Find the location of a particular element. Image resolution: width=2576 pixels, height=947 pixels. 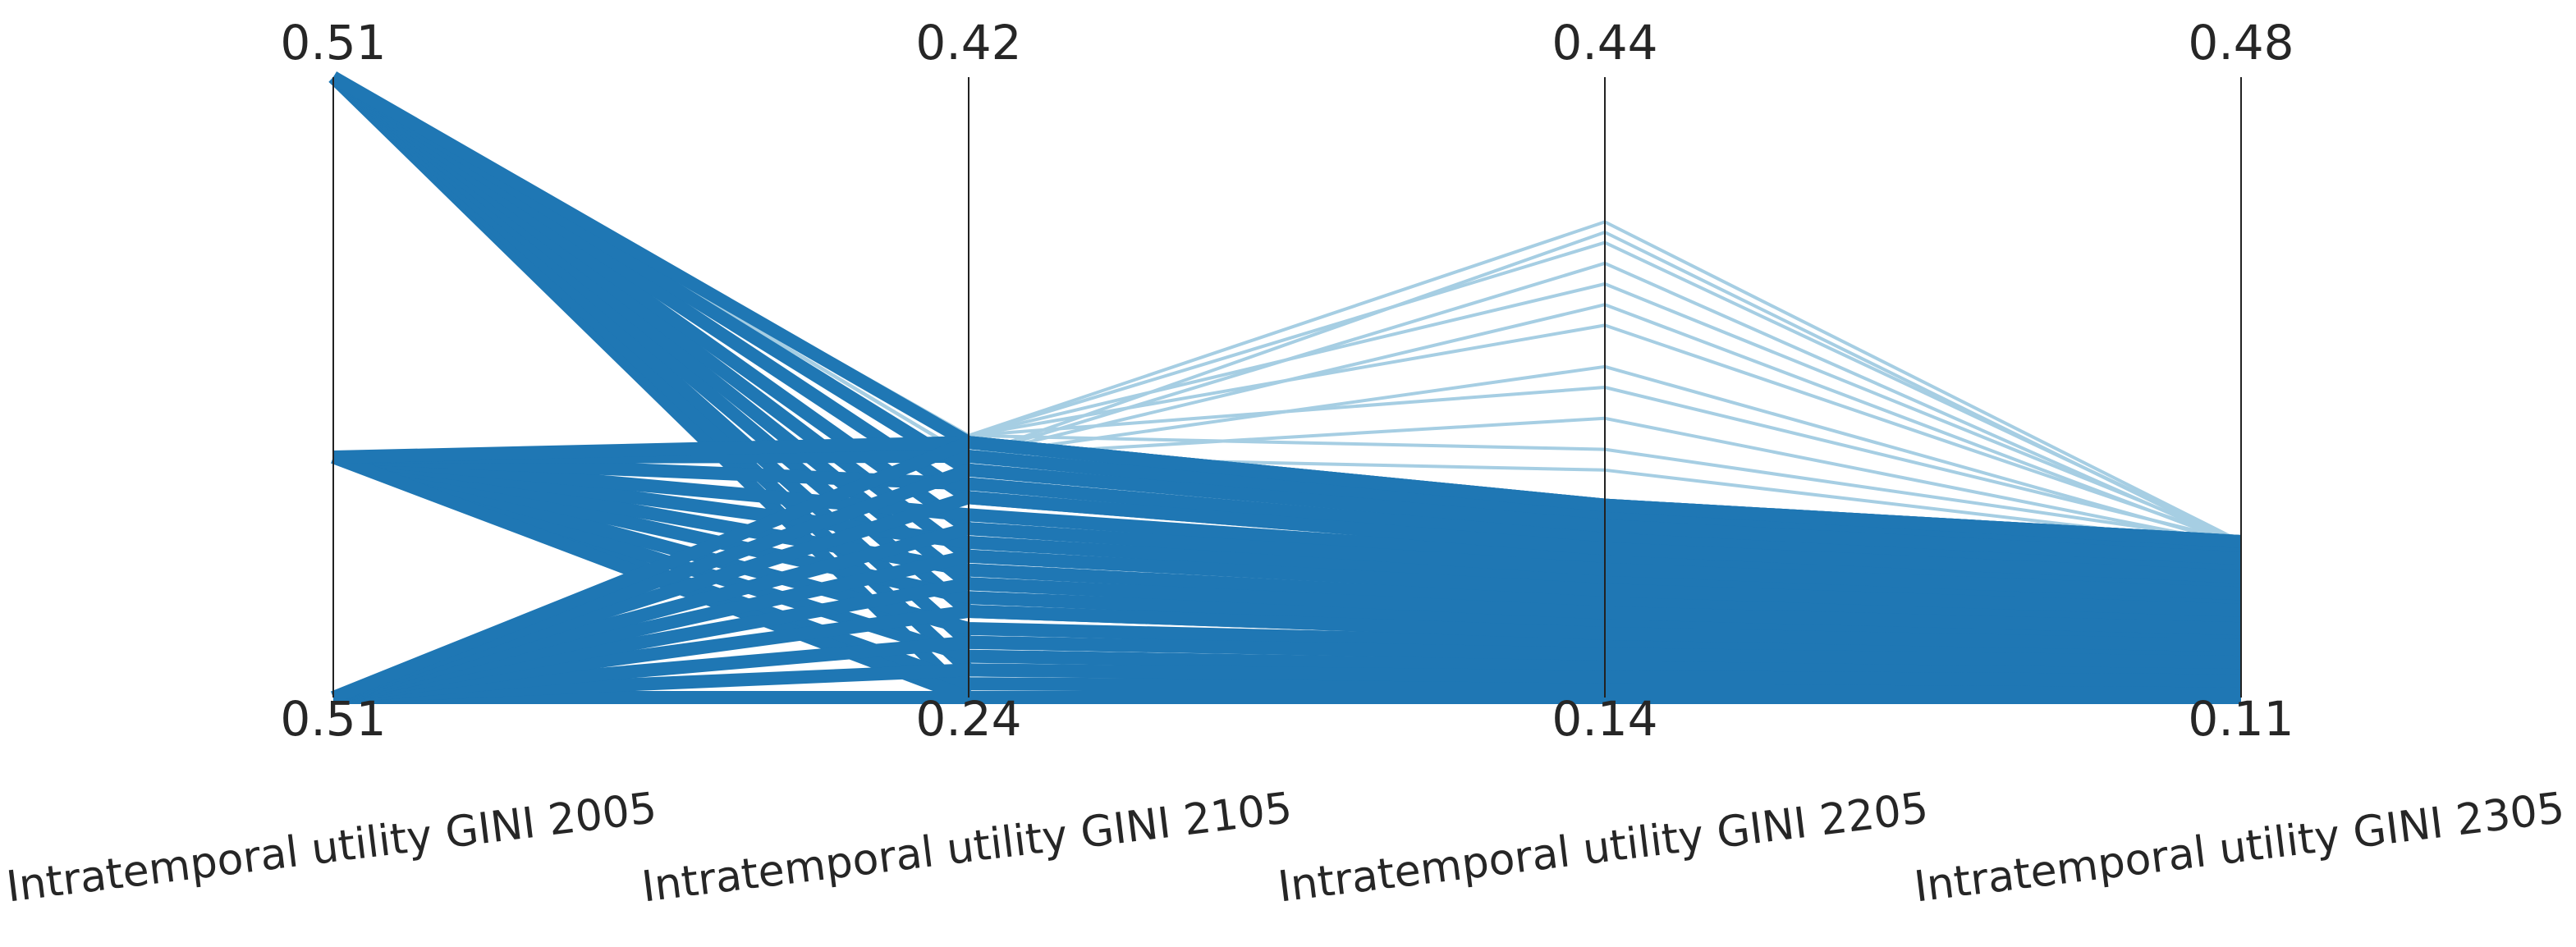

tick-label: 0.24 is located at coordinates (968, 719).